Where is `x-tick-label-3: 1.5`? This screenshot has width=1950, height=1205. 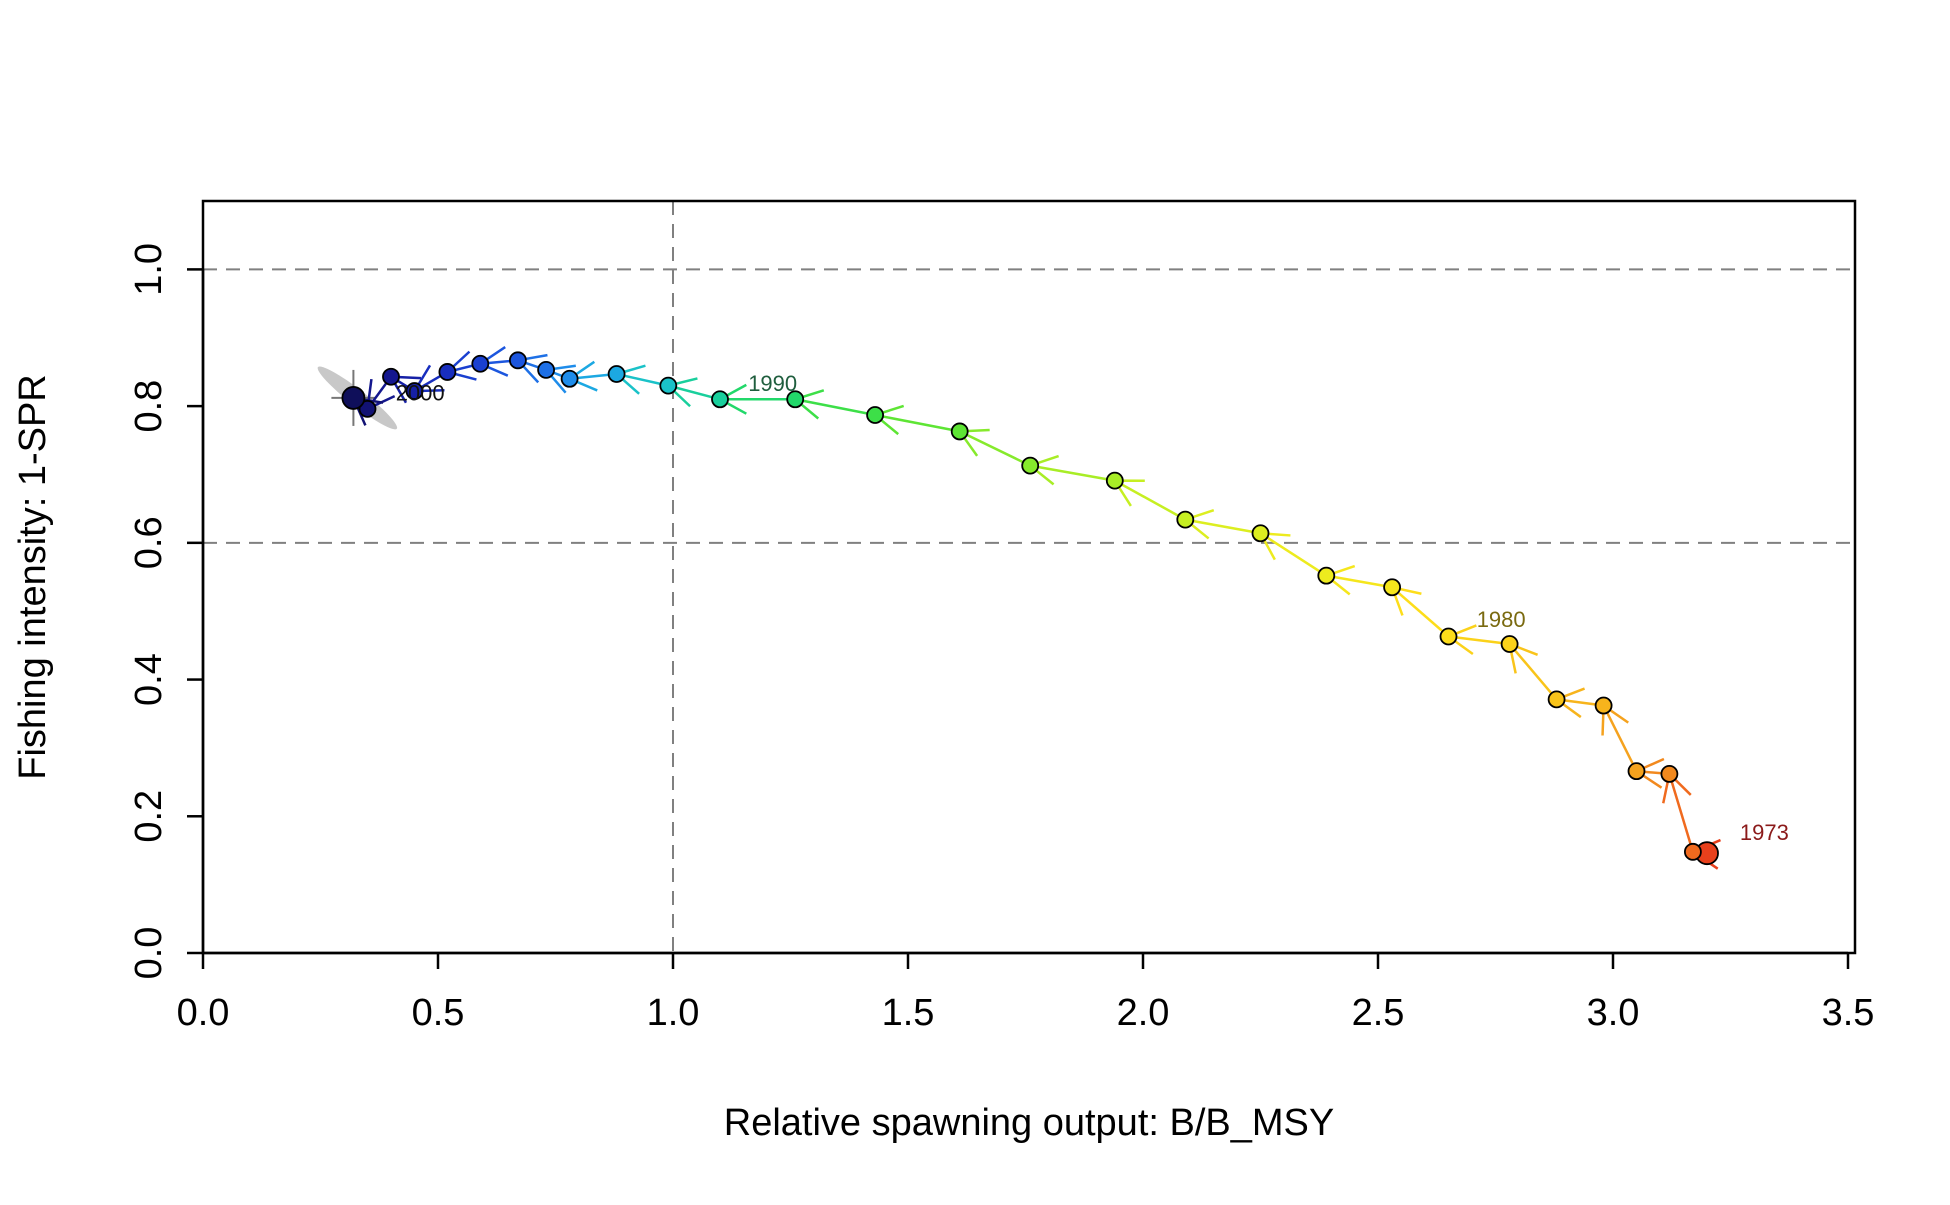 x-tick-label-3: 1.5 is located at coordinates (908, 1013).